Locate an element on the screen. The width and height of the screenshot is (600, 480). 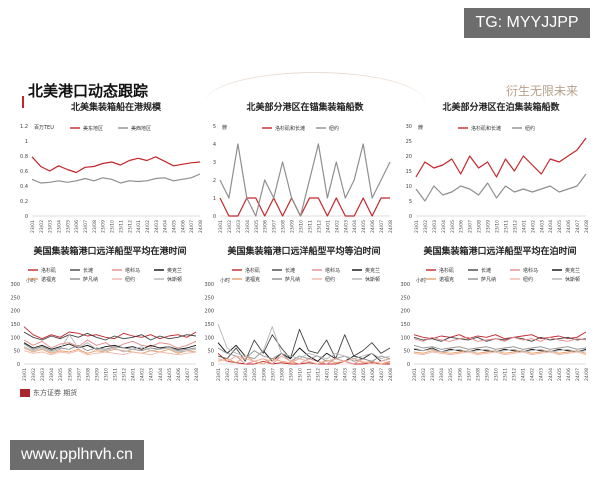
y-tick-label: 4 is located at coordinates (214, 145).